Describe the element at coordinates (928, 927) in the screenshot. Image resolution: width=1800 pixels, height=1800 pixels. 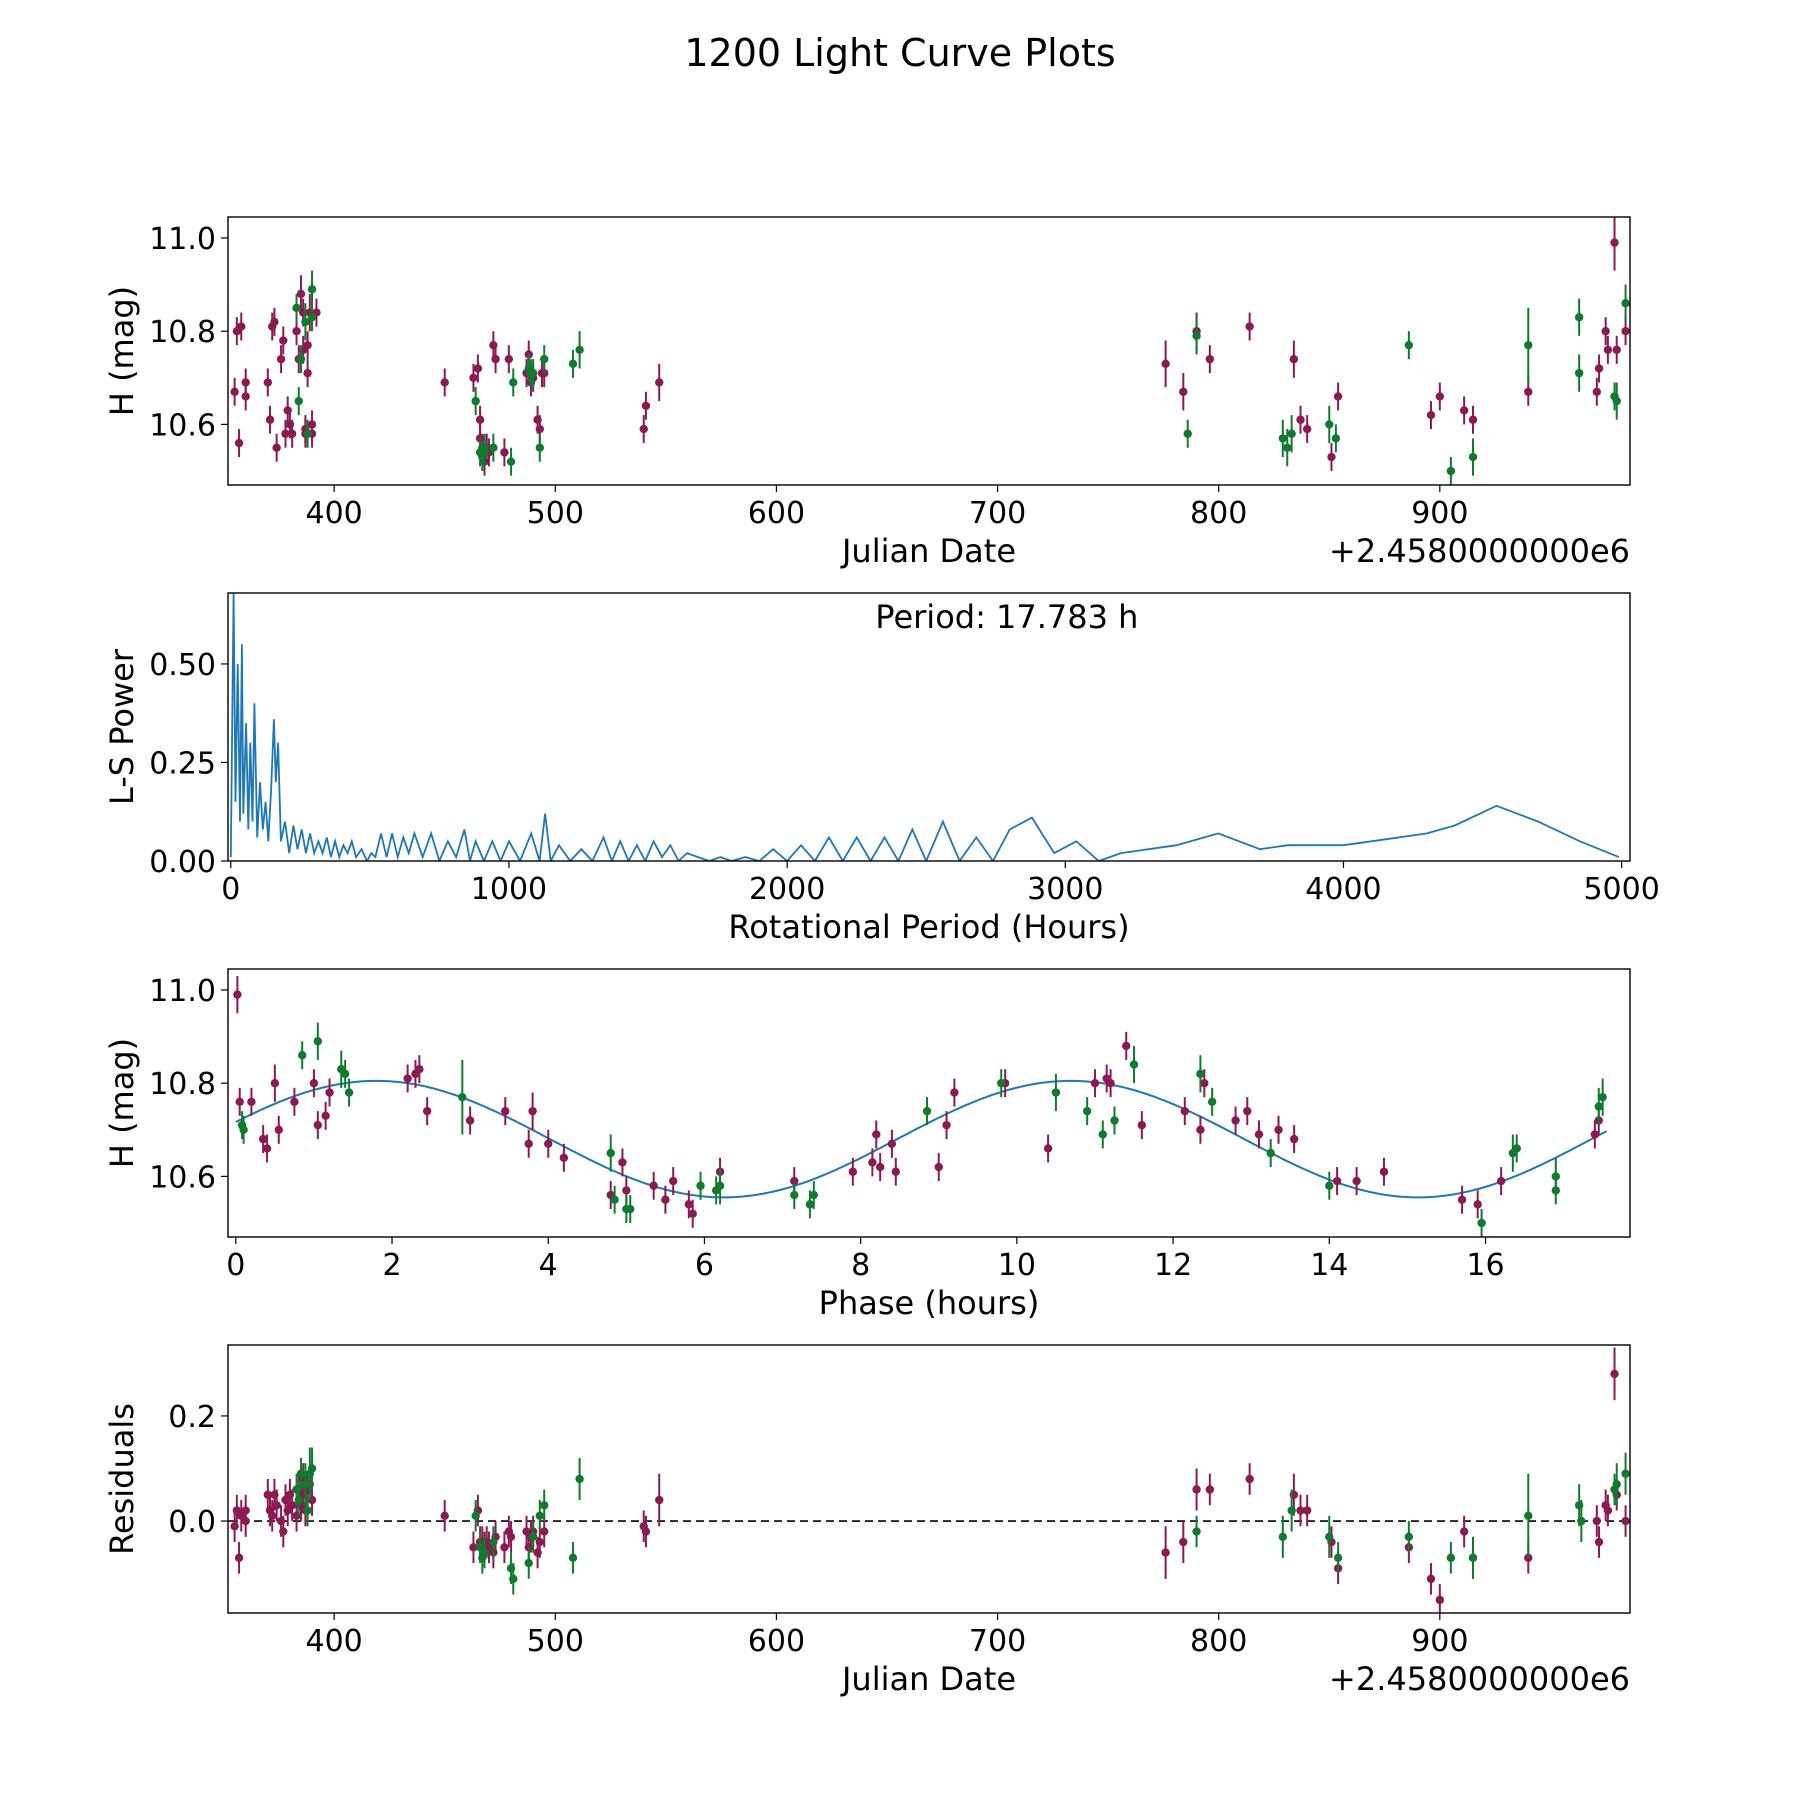
I see `x-axis-label: Rotational Period (Hours)` at that location.